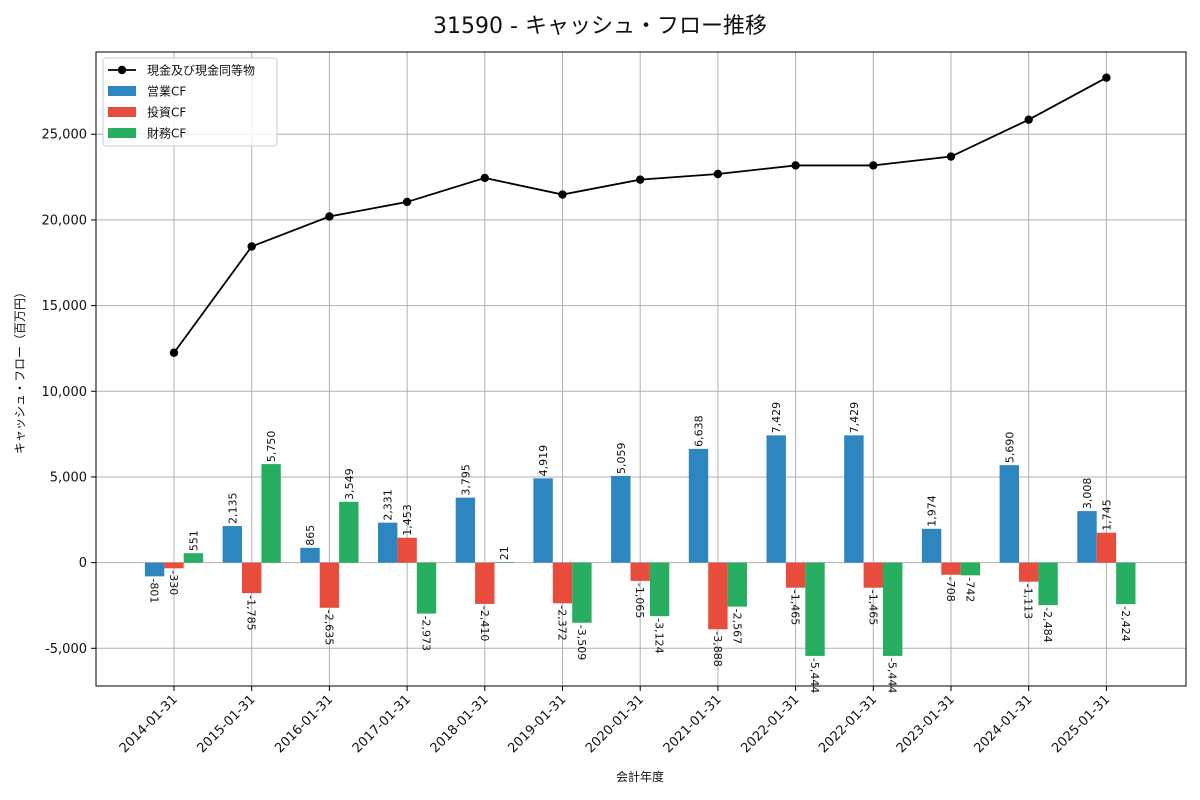 The width and height of the screenshot is (1200, 800). Describe the element at coordinates (382, 724) in the screenshot. I see `x-tick-label: 2017-01-31` at that location.